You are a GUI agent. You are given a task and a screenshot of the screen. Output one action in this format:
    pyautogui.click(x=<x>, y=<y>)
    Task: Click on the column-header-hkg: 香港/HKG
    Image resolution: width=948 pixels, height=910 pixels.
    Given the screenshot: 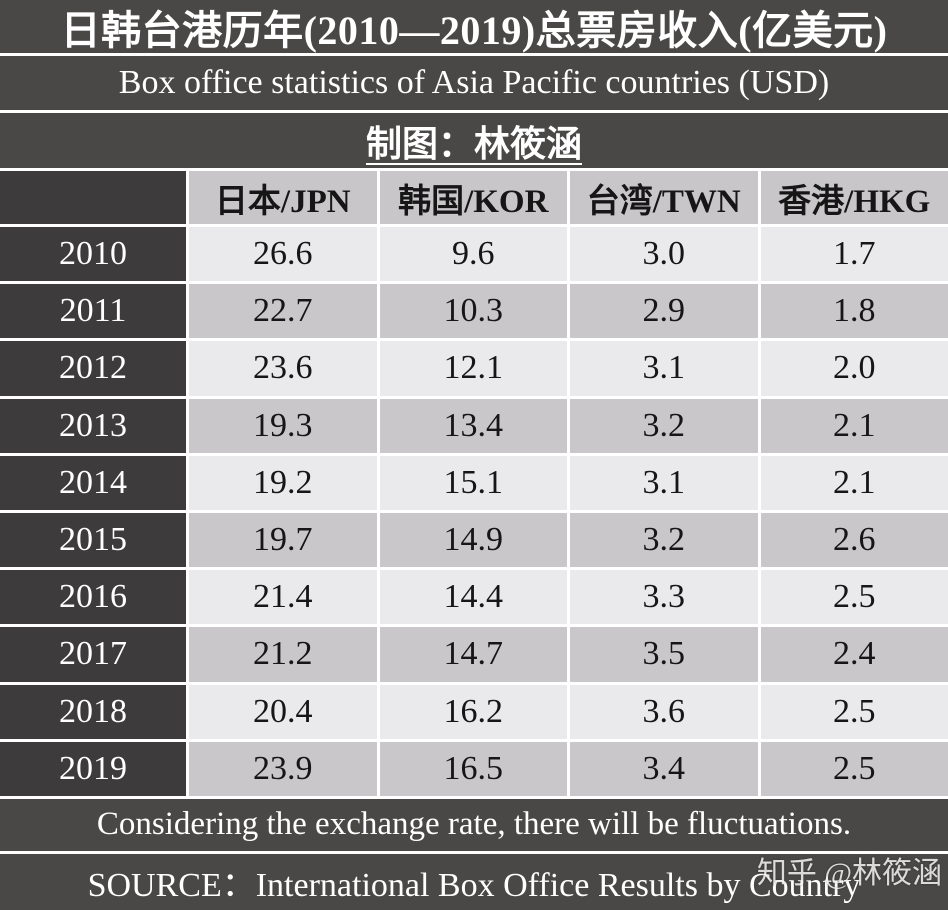 What is the action you would take?
    pyautogui.click(x=854, y=197)
    